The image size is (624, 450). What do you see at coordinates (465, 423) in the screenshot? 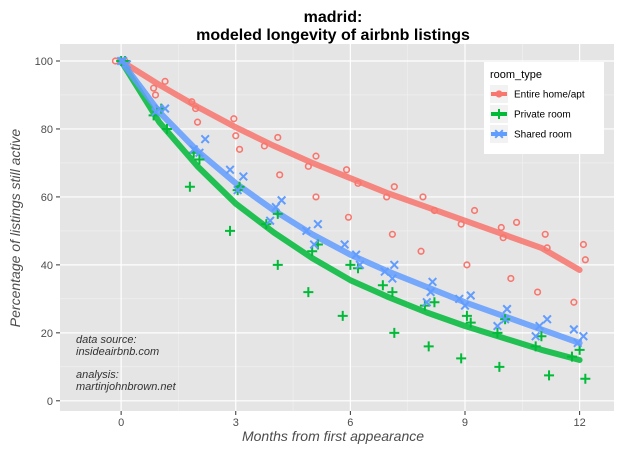
I see `x-tick-label: 9` at bounding box center [465, 423].